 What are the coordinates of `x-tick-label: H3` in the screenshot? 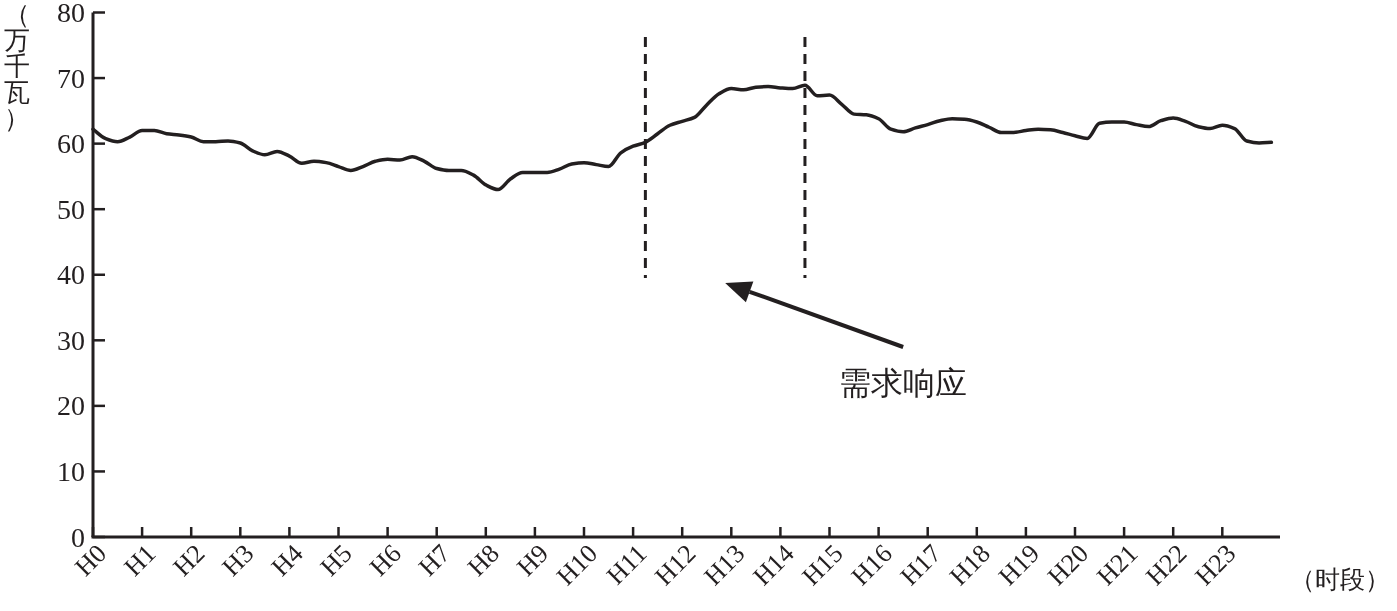 It's located at (238, 560).